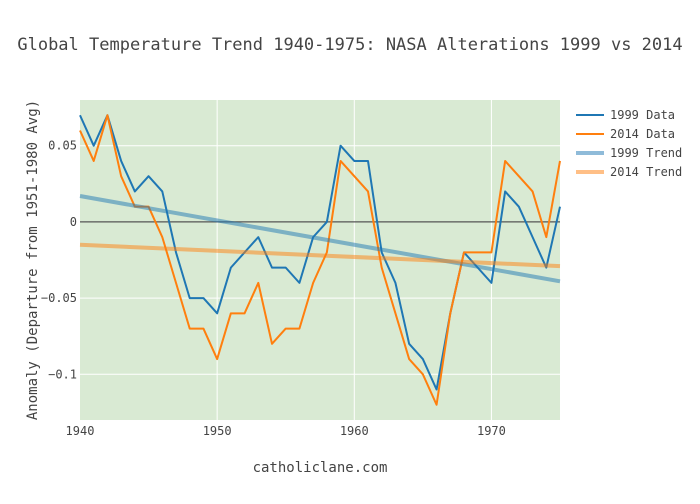  Describe the element at coordinates (491, 431) in the screenshot. I see `x-tick-label: 1970` at that location.